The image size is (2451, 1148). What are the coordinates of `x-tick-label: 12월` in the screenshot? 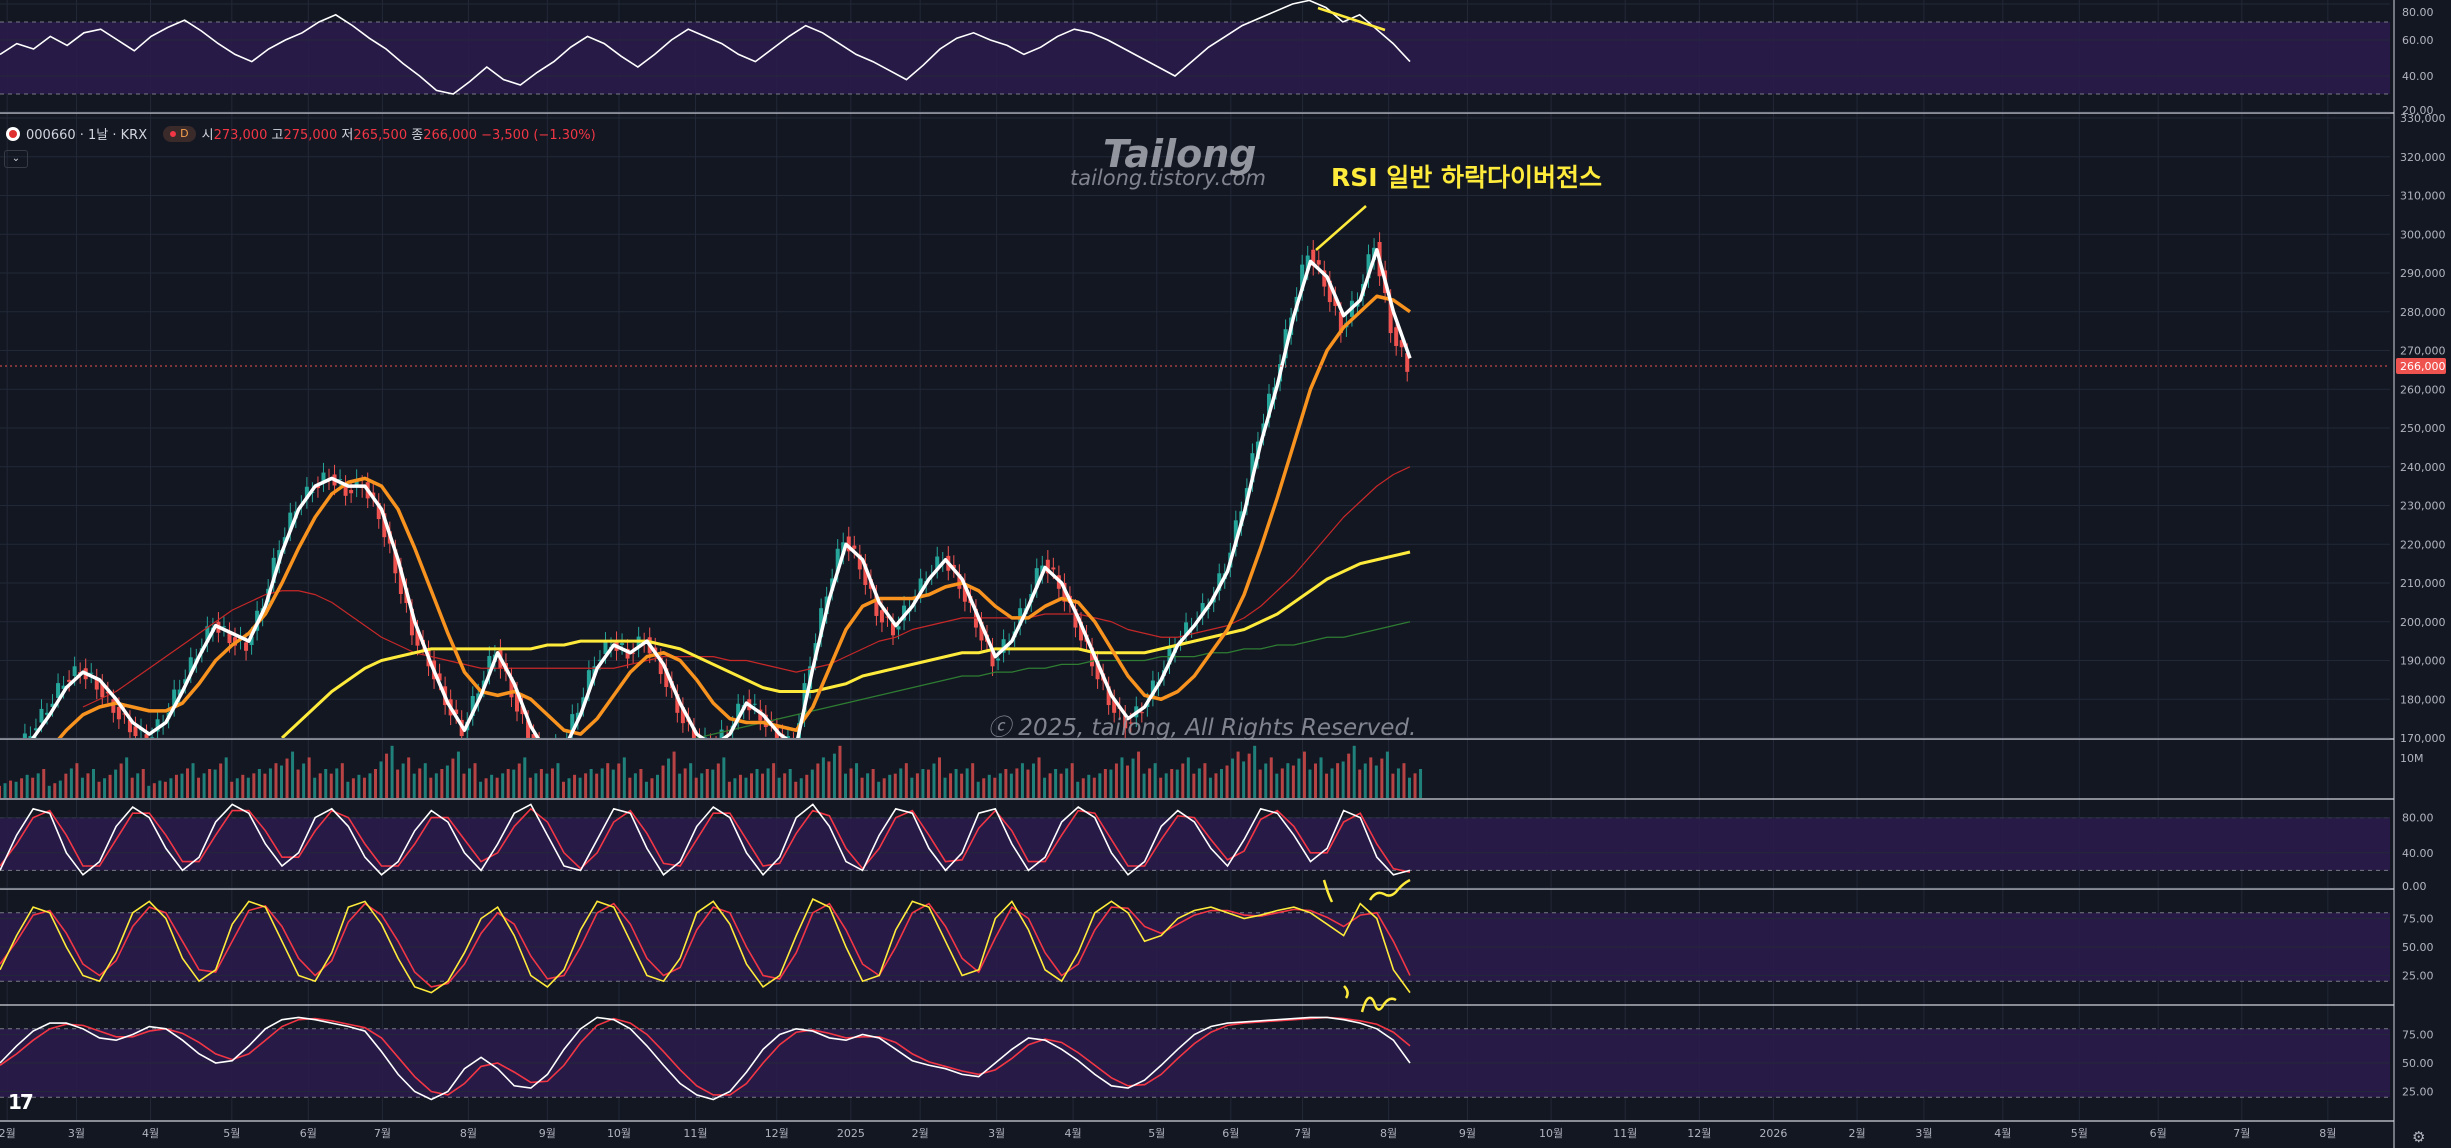 It's located at (777, 1133).